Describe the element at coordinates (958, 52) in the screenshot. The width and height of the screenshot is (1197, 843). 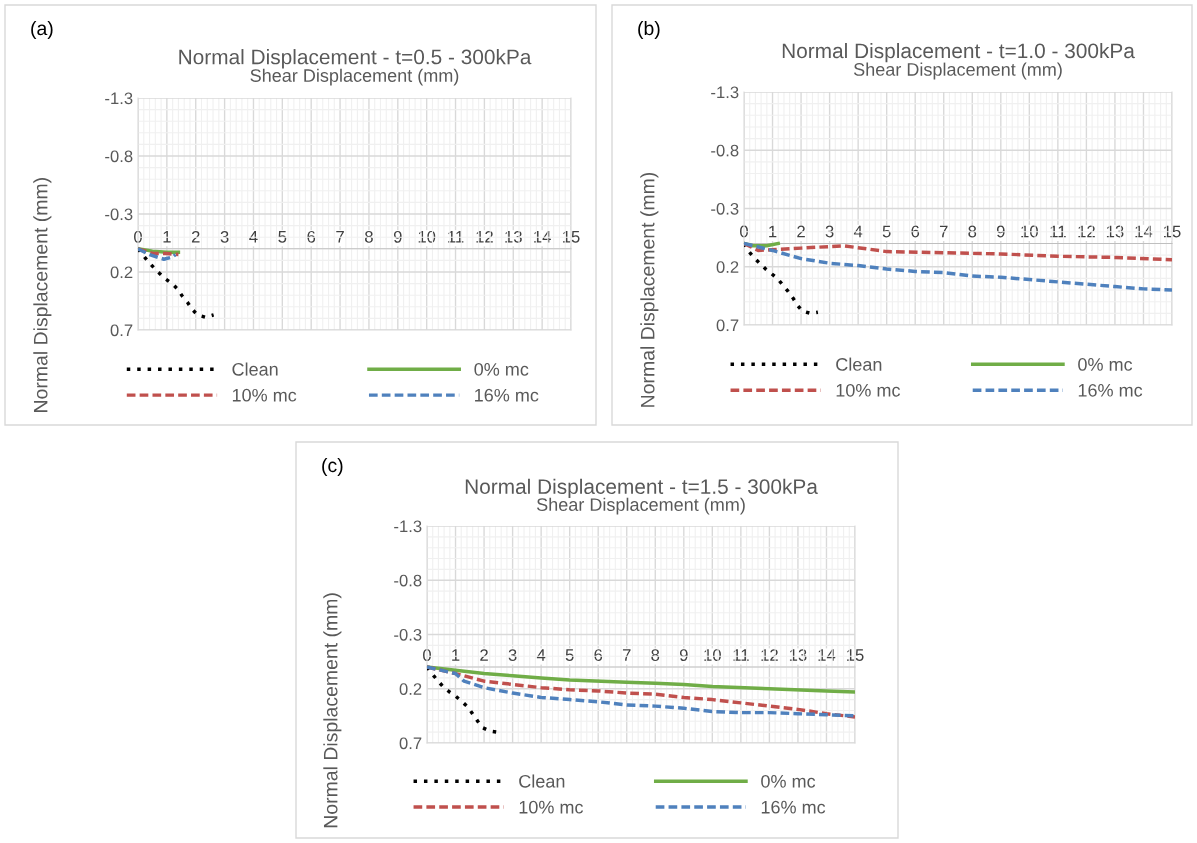
I see `chart-title: Normal Displacement - t=1.0 - 300kPa` at that location.